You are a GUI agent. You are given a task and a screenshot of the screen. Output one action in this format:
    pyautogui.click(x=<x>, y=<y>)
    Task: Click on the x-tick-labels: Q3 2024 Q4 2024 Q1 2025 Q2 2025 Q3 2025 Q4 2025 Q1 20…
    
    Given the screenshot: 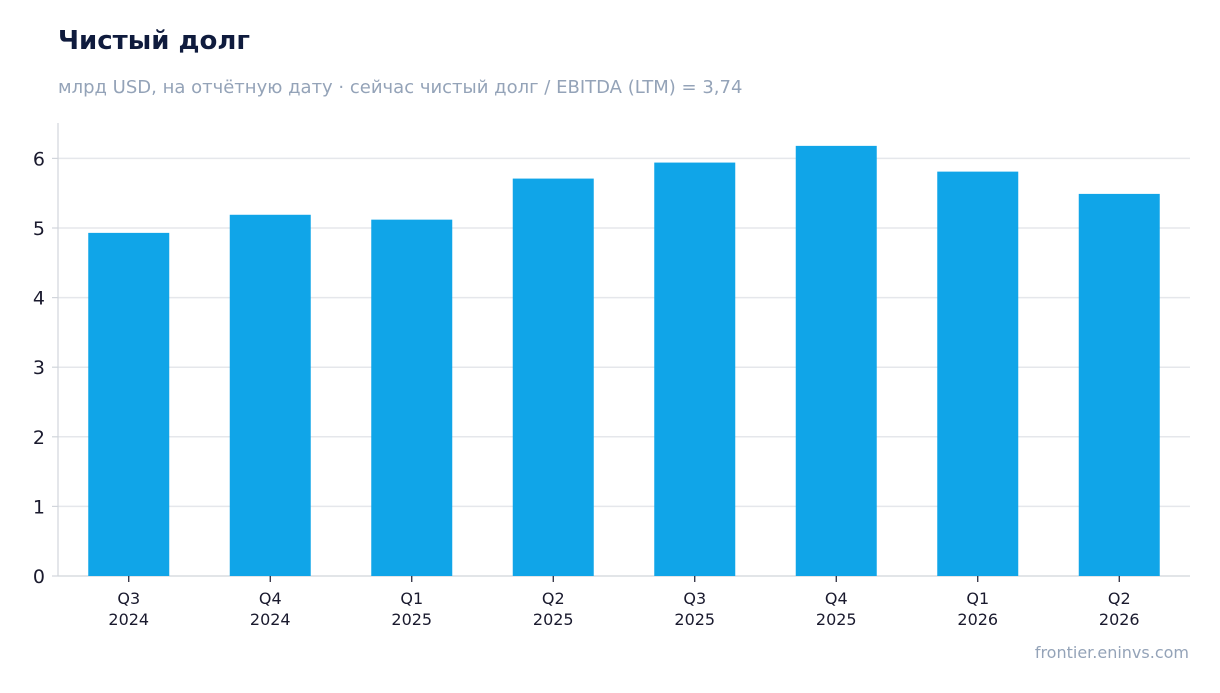 What is the action you would take?
    pyautogui.click(x=623, y=609)
    